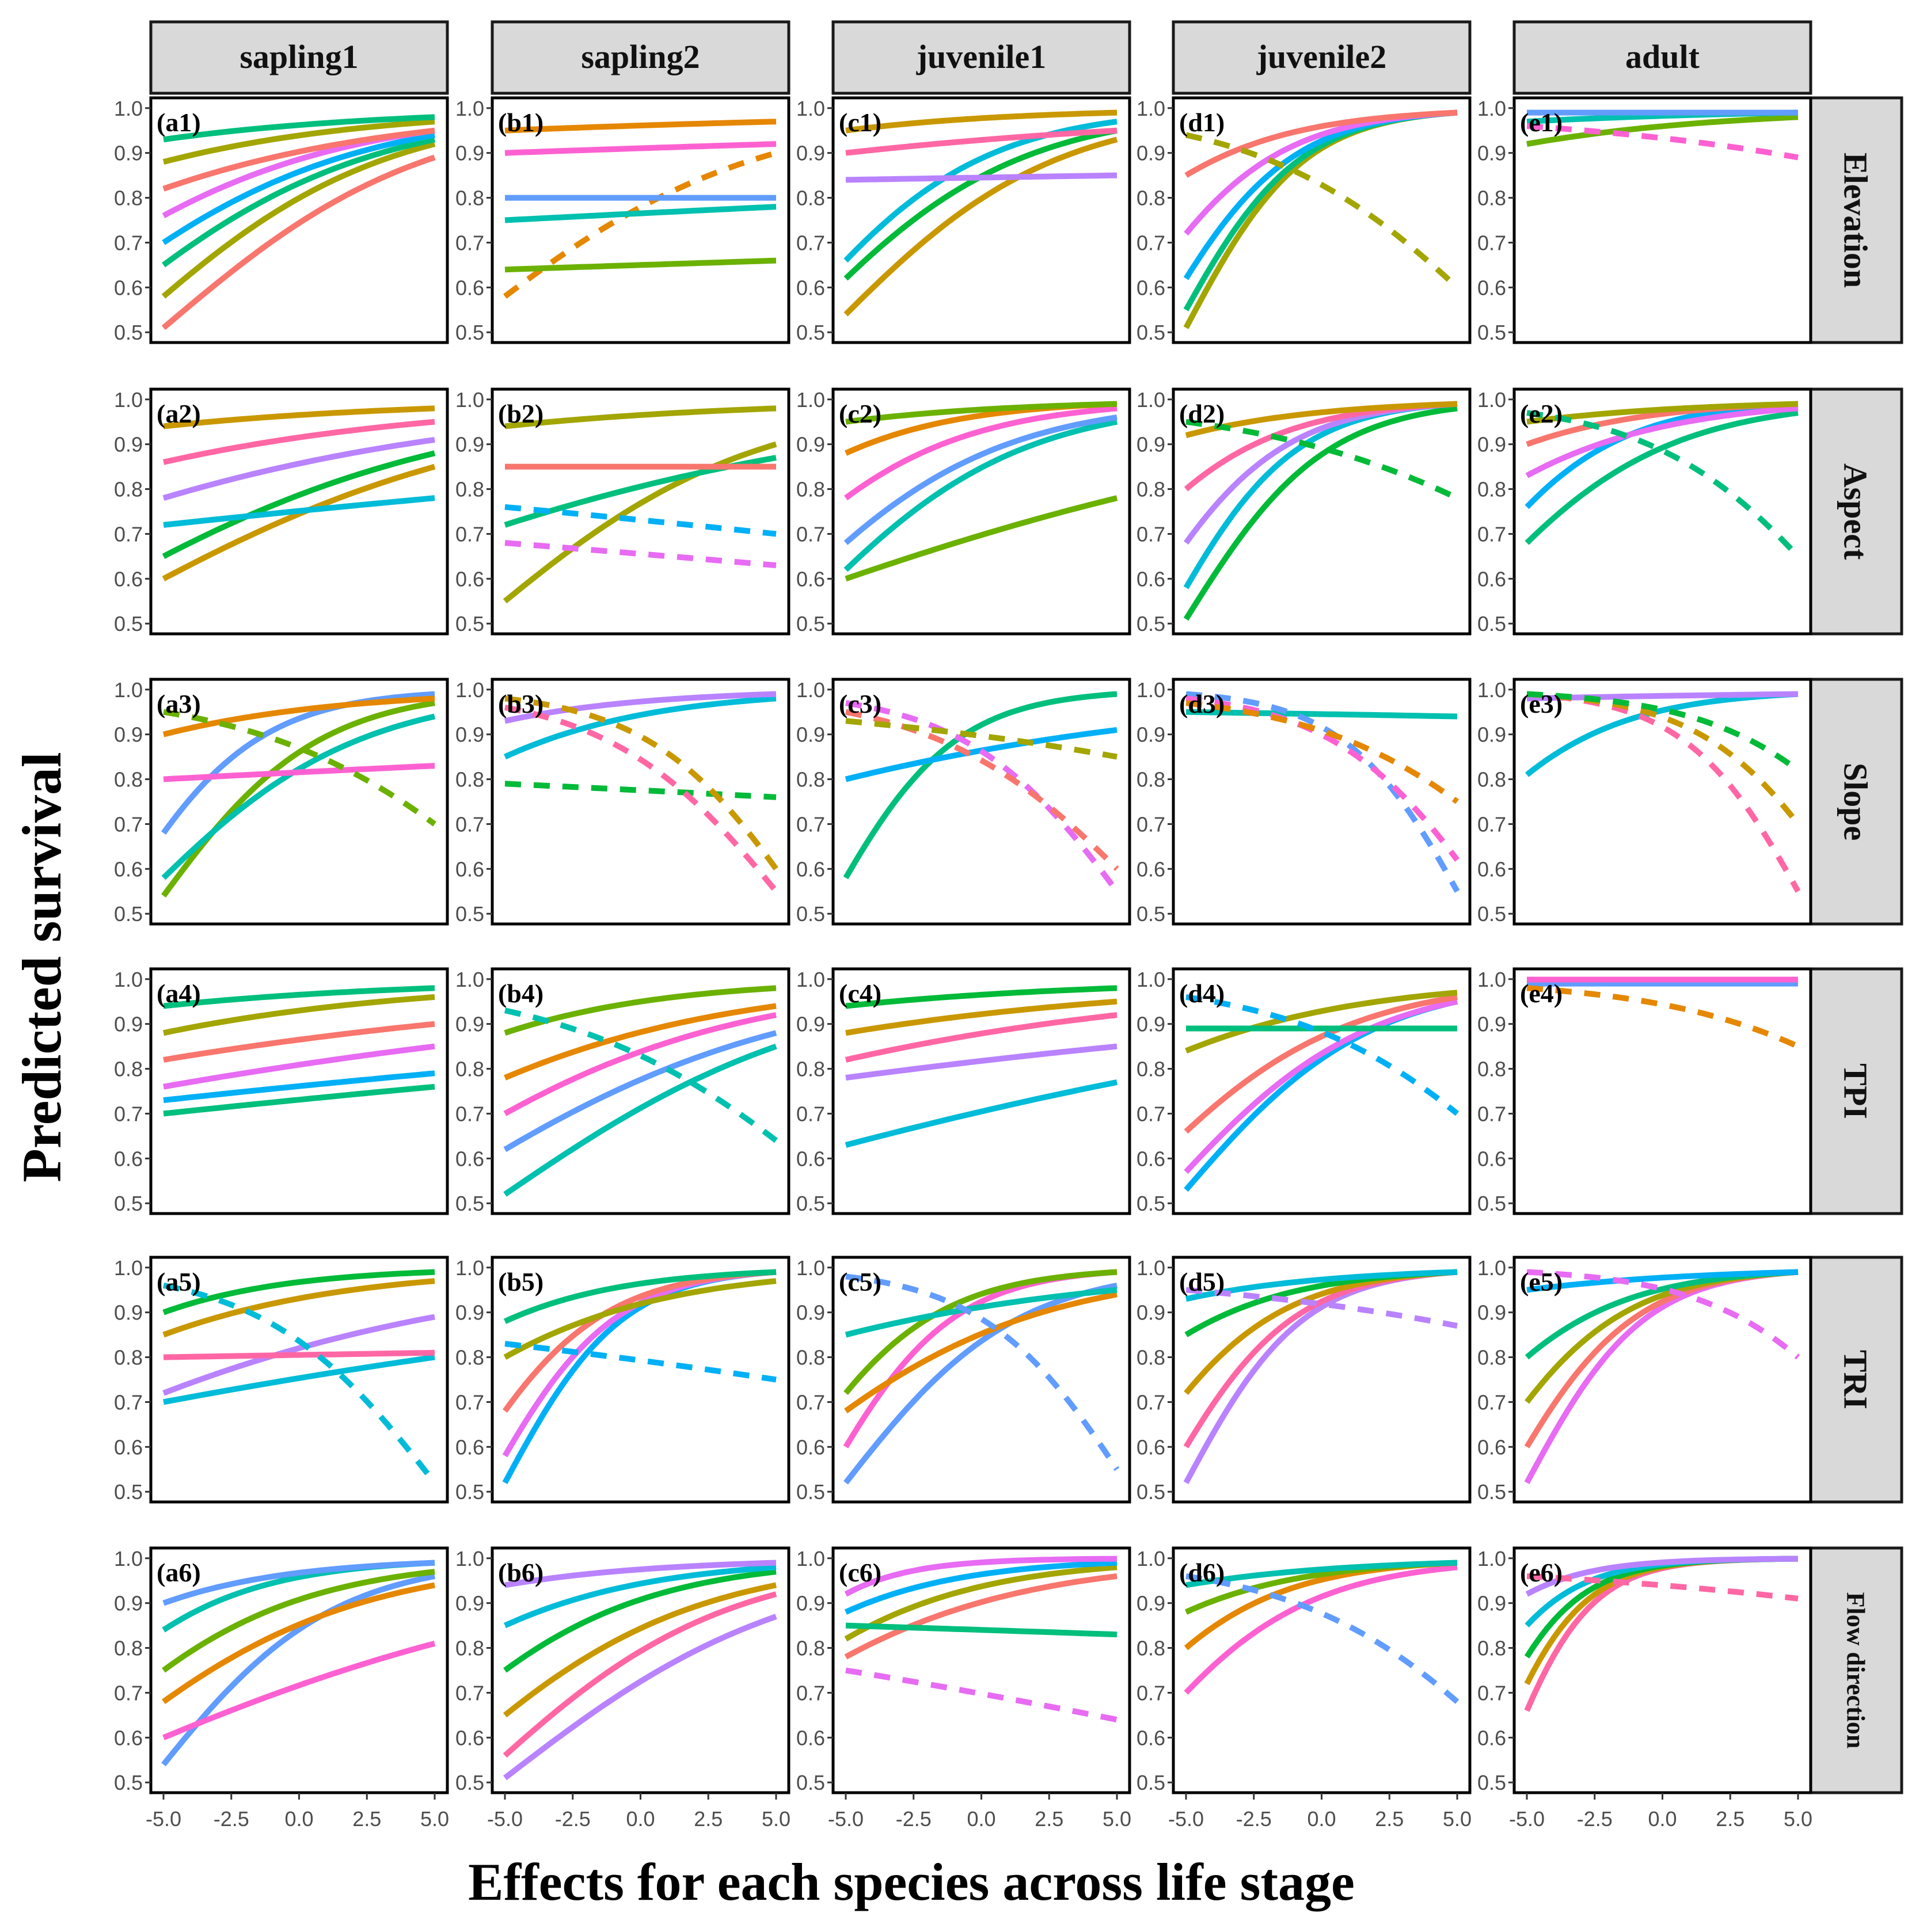 The height and width of the screenshot is (1932, 1927). I want to click on column-strip-label: juvenile1, so click(981, 56).